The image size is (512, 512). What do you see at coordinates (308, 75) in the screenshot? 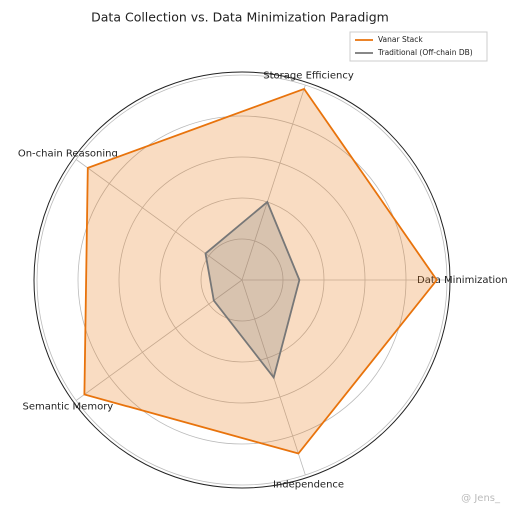
I see `axis-label: Storage Efficiency` at bounding box center [308, 75].